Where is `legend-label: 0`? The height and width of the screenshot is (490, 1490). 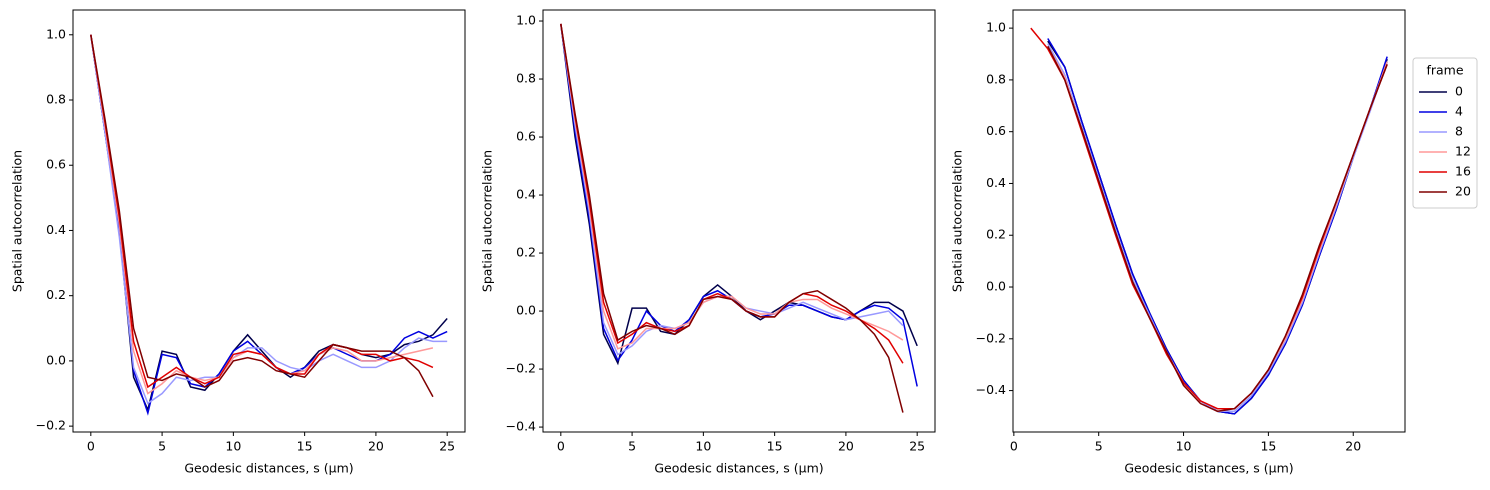 legend-label: 0 is located at coordinates (1459, 91).